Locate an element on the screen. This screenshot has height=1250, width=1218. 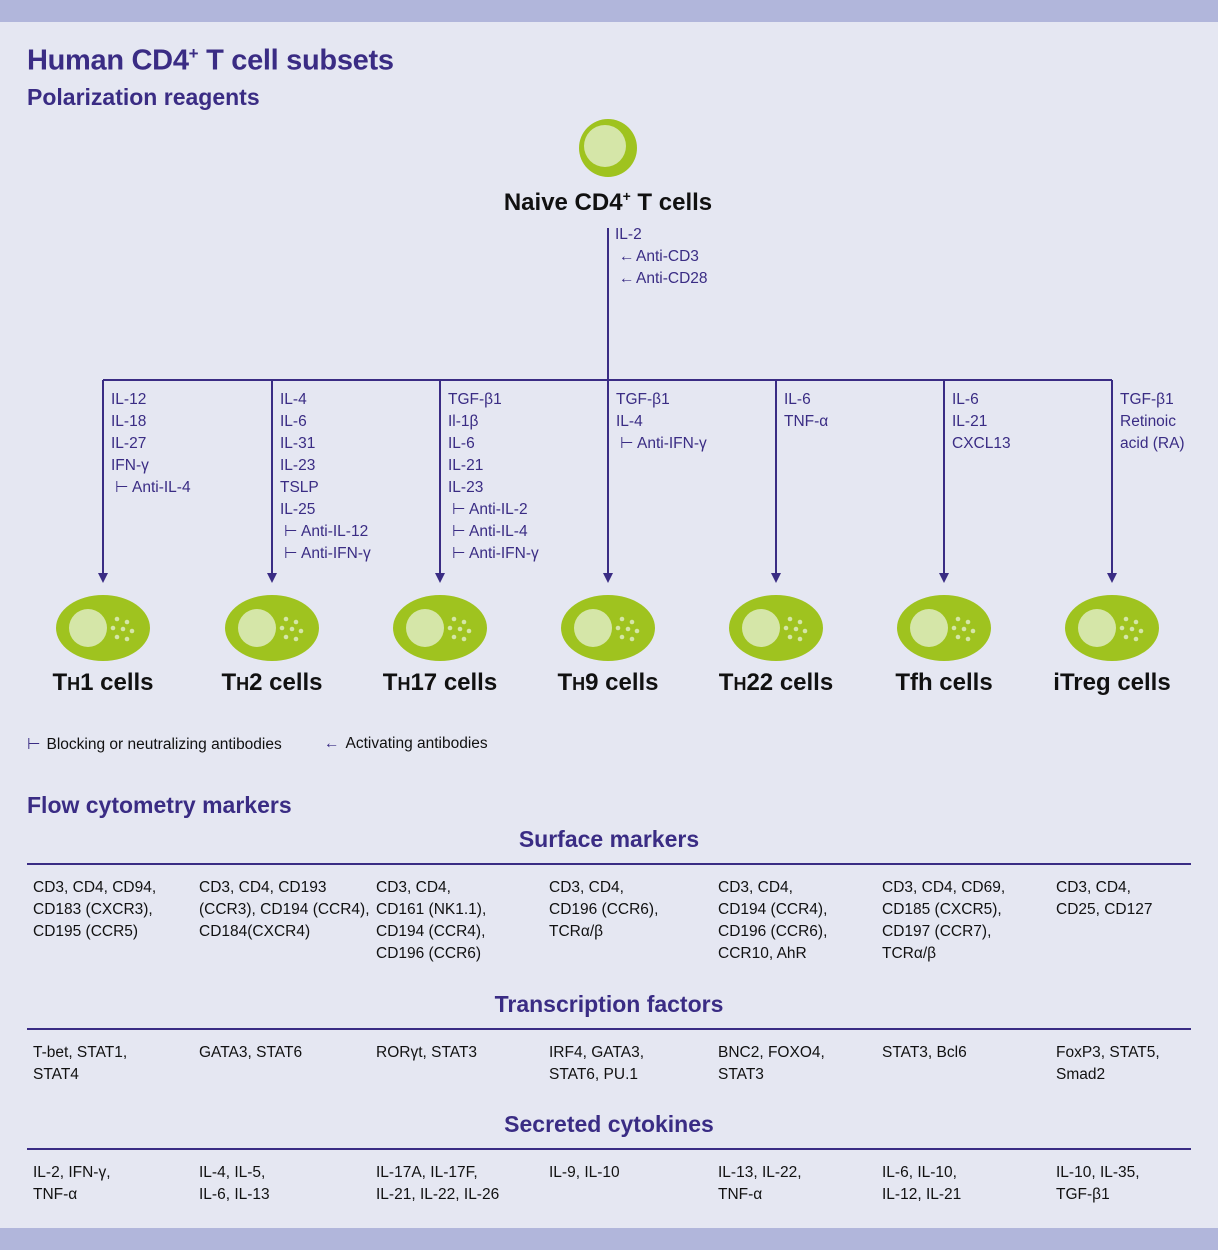
subset-reagent-list: TGF-β1 IL-4 ⊢ Anti-IFN-γ is located at coordinates (661, 422).